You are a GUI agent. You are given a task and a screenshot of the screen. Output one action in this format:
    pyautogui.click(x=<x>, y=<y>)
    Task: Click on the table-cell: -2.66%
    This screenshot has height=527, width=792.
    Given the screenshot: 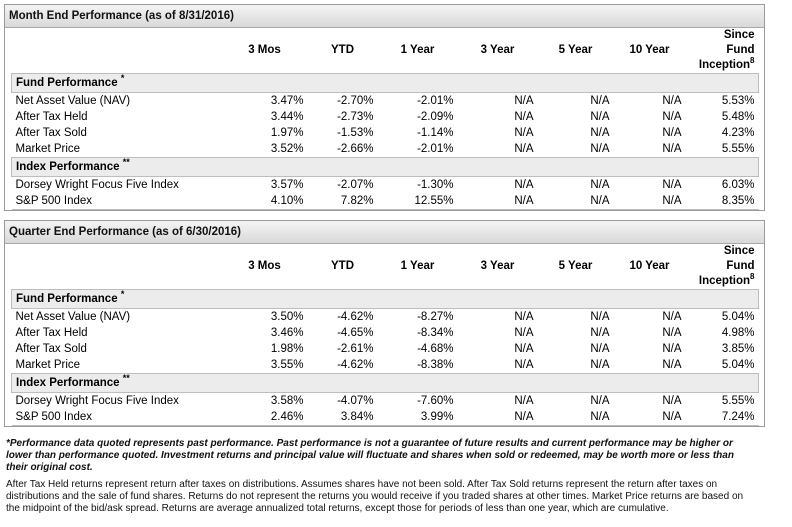 What is the action you would take?
    pyautogui.click(x=342, y=149)
    